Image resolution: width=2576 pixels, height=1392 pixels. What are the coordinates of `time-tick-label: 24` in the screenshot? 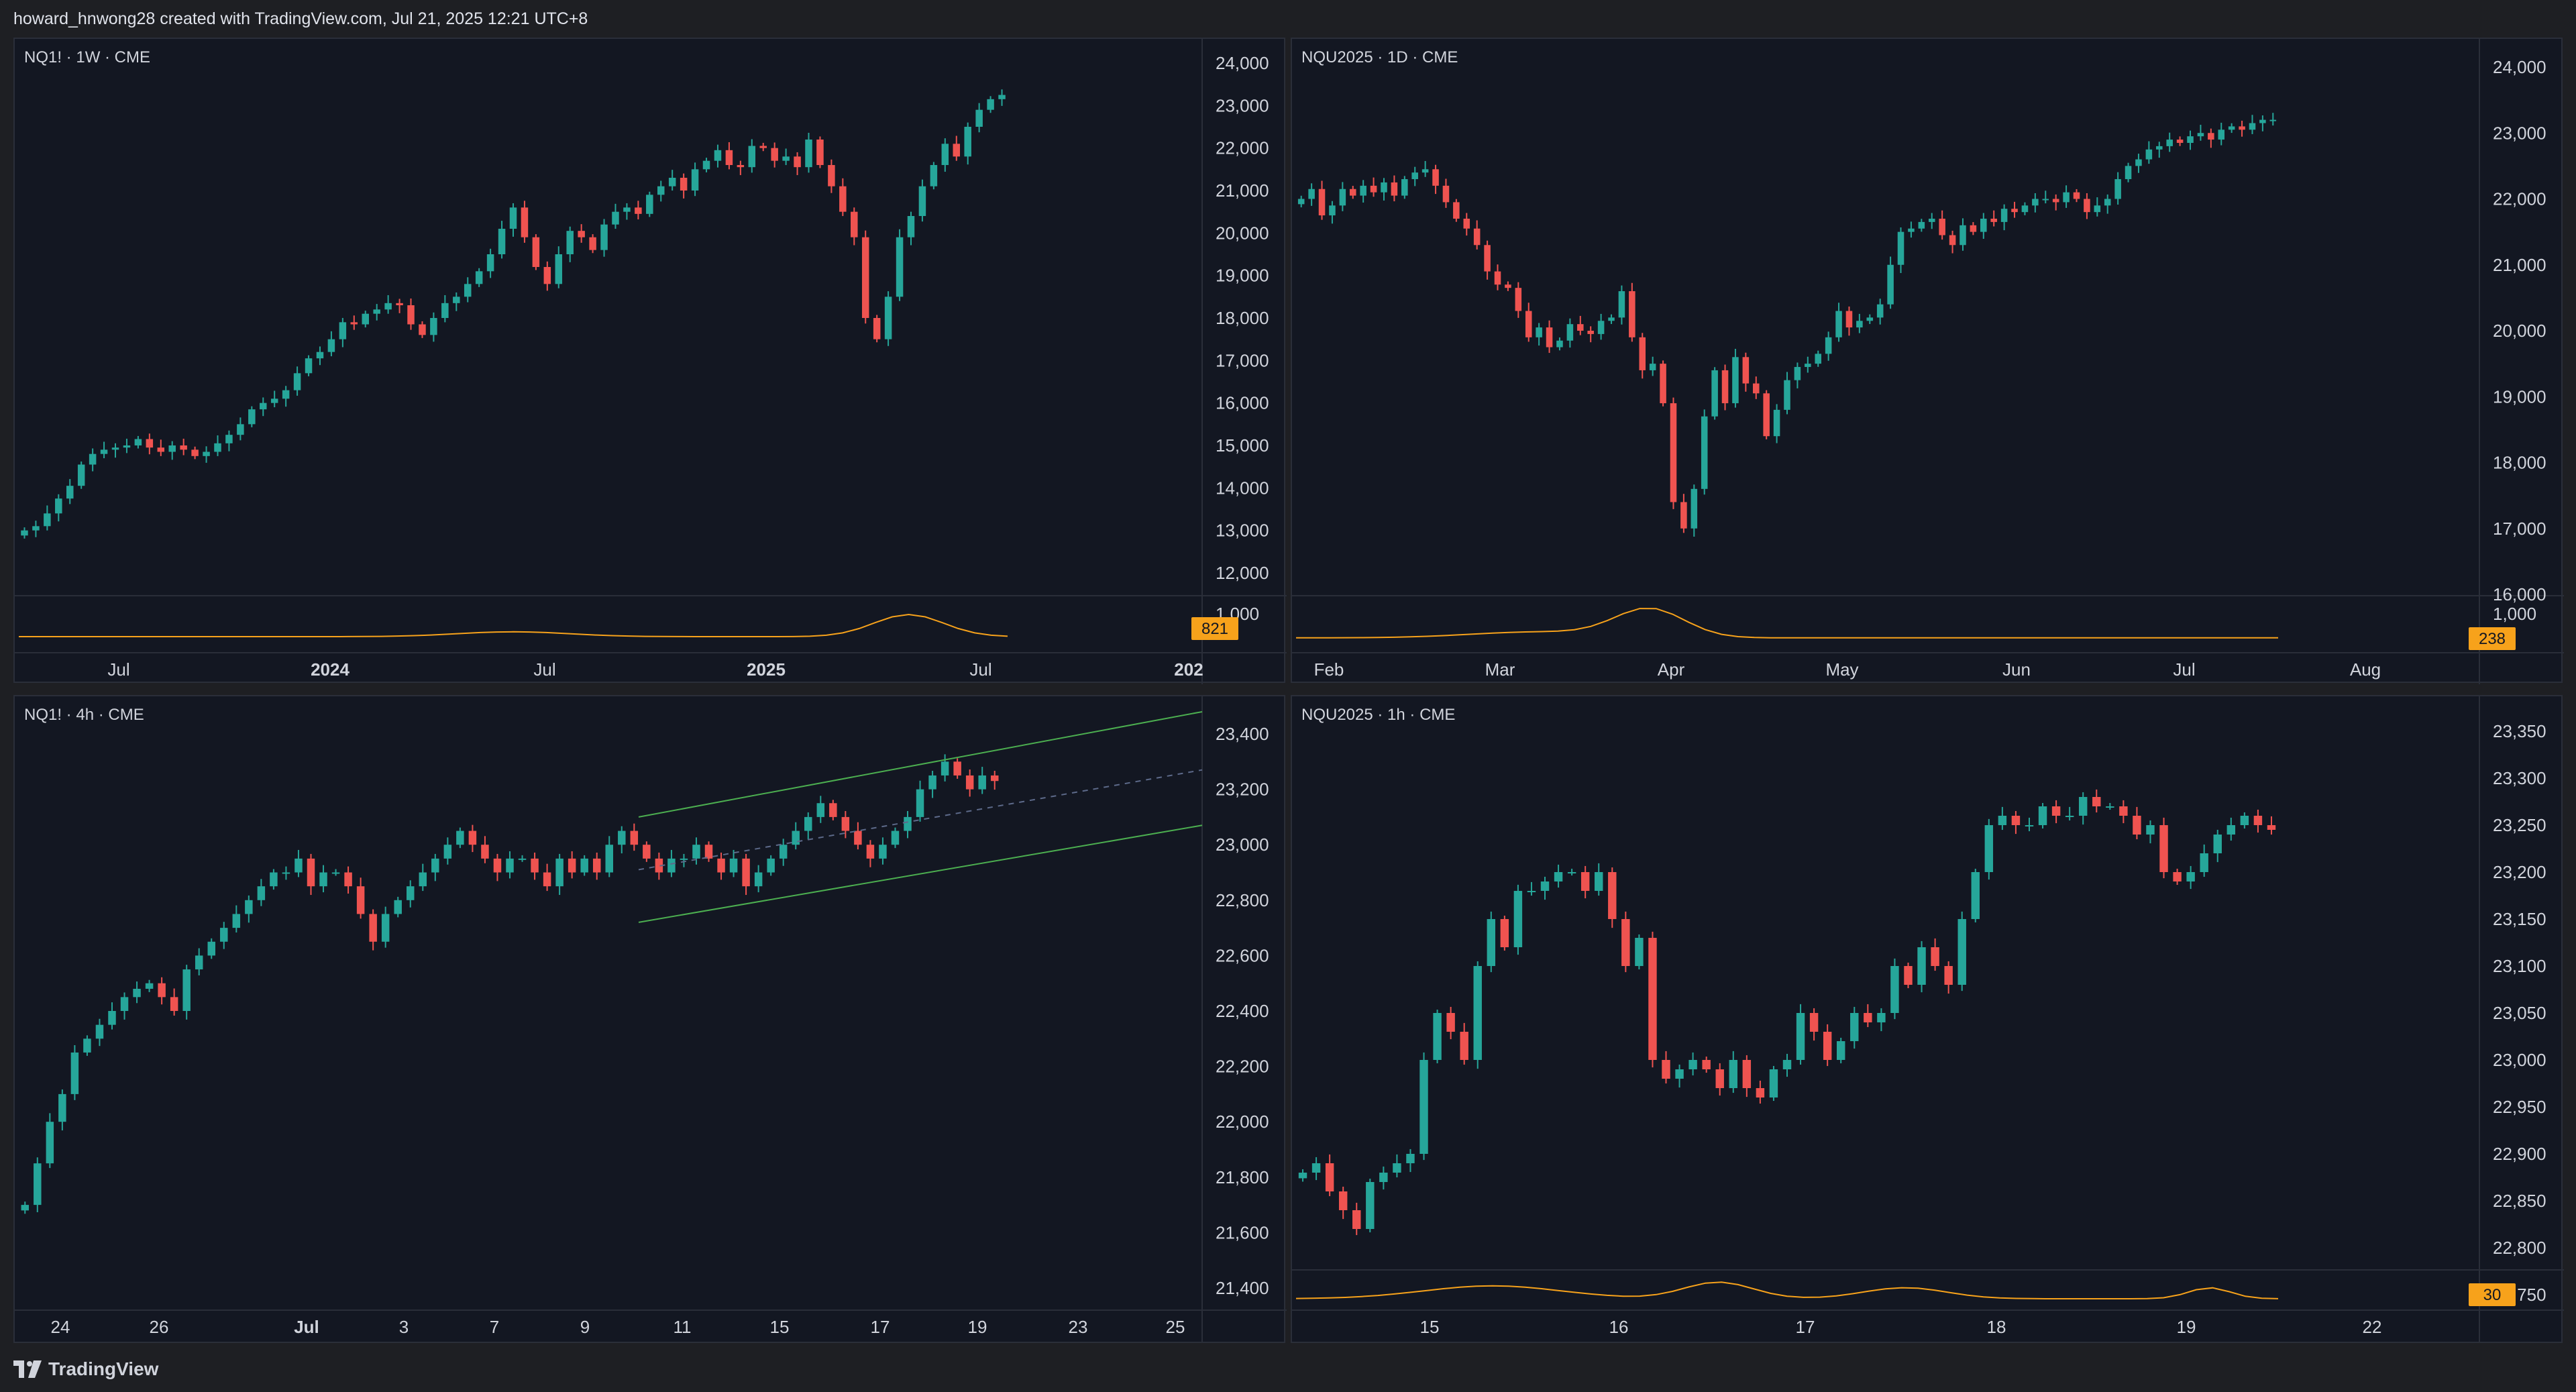 It's located at (60, 1327).